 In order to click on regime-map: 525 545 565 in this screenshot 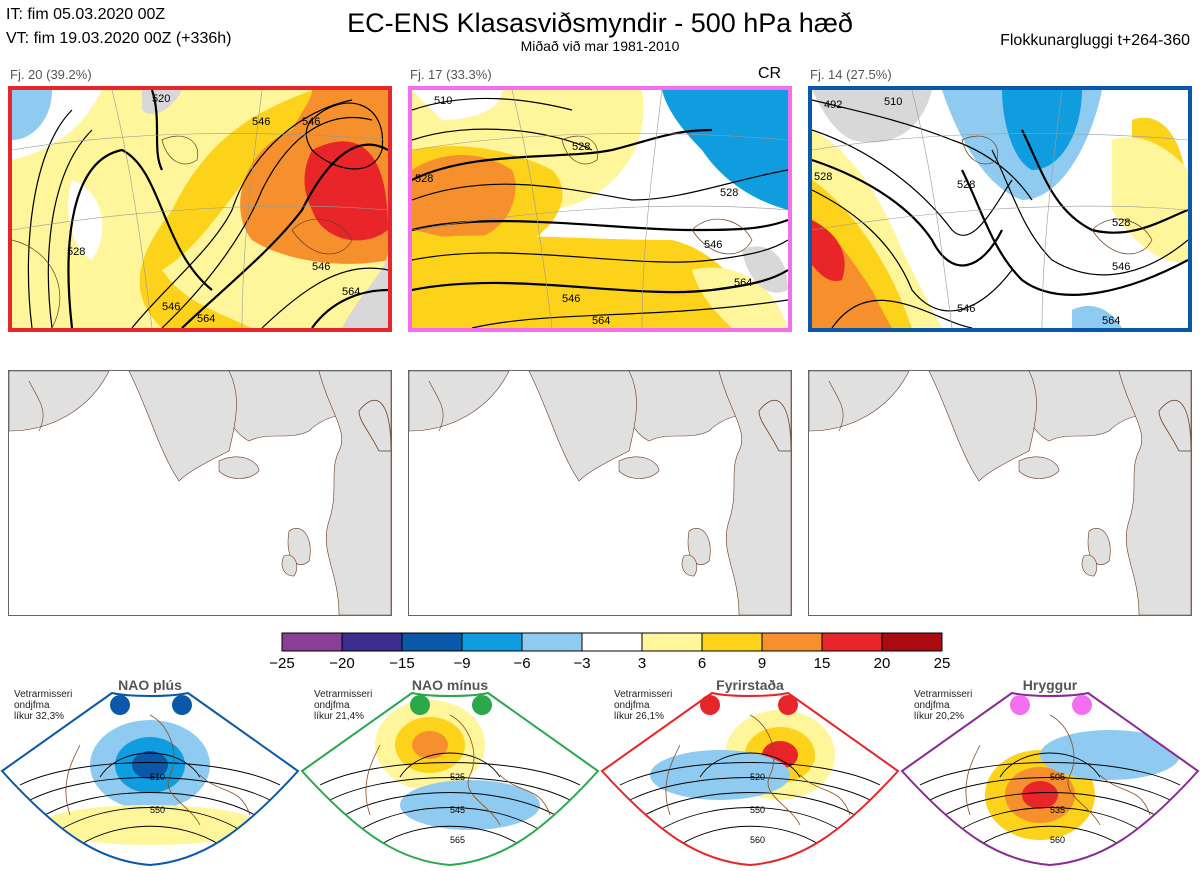, I will do `click(450, 778)`.